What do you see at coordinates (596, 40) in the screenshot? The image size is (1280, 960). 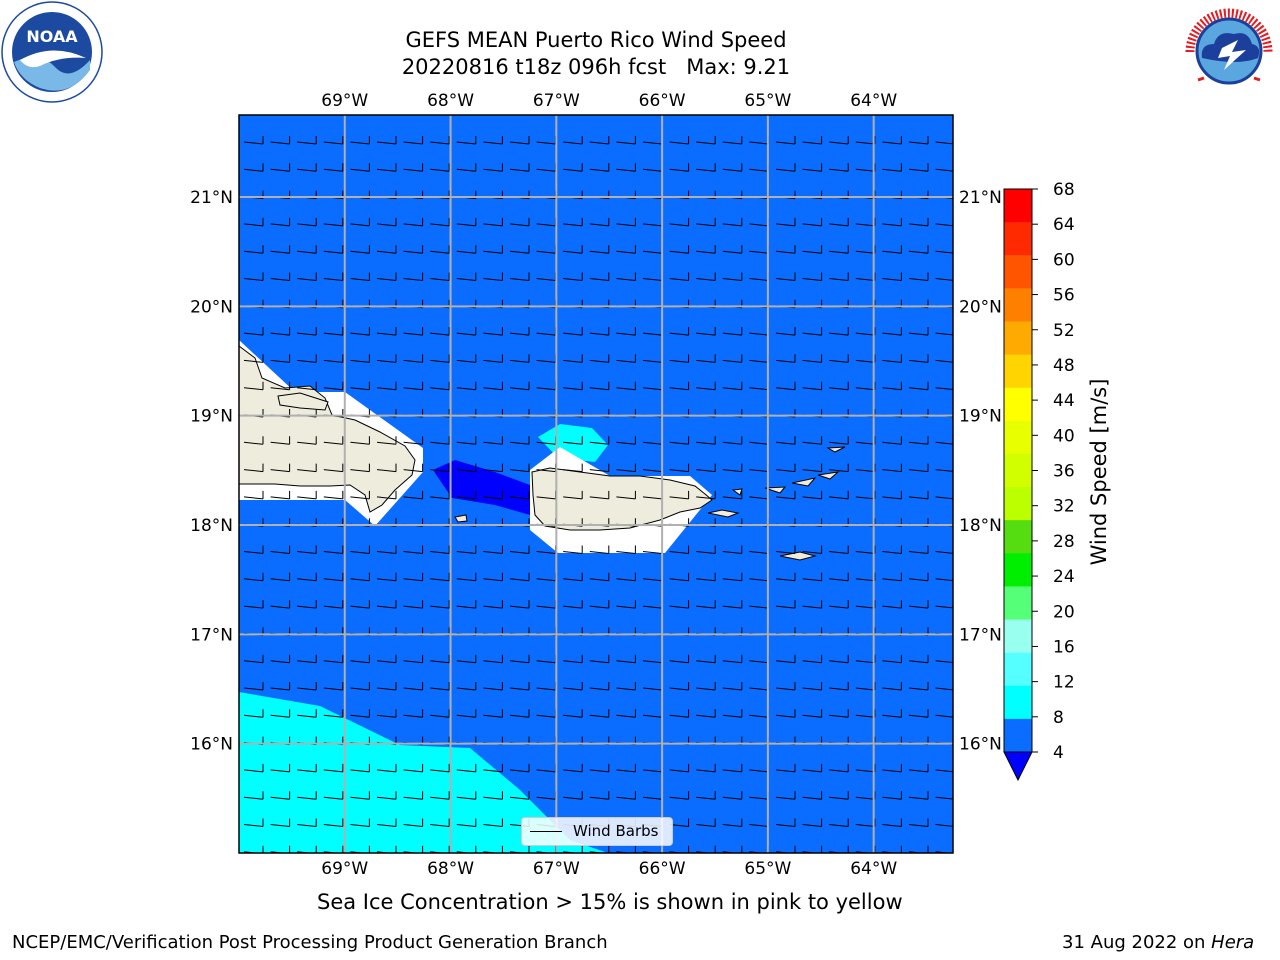 I see `map-title: GEFS MEAN Puerto Rico Wind Speed` at bounding box center [596, 40].